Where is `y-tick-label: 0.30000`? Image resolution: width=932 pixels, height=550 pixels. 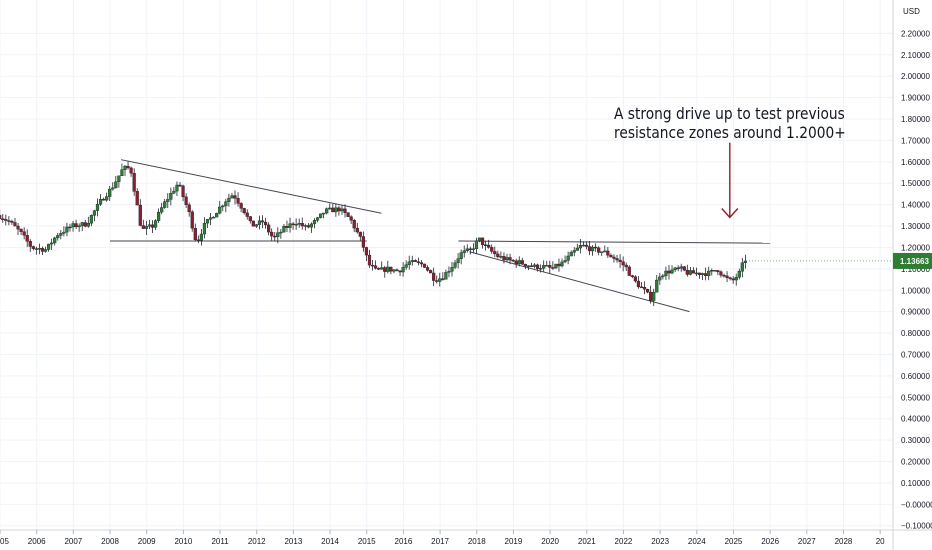
y-tick-label: 0.30000 is located at coordinates (915, 440).